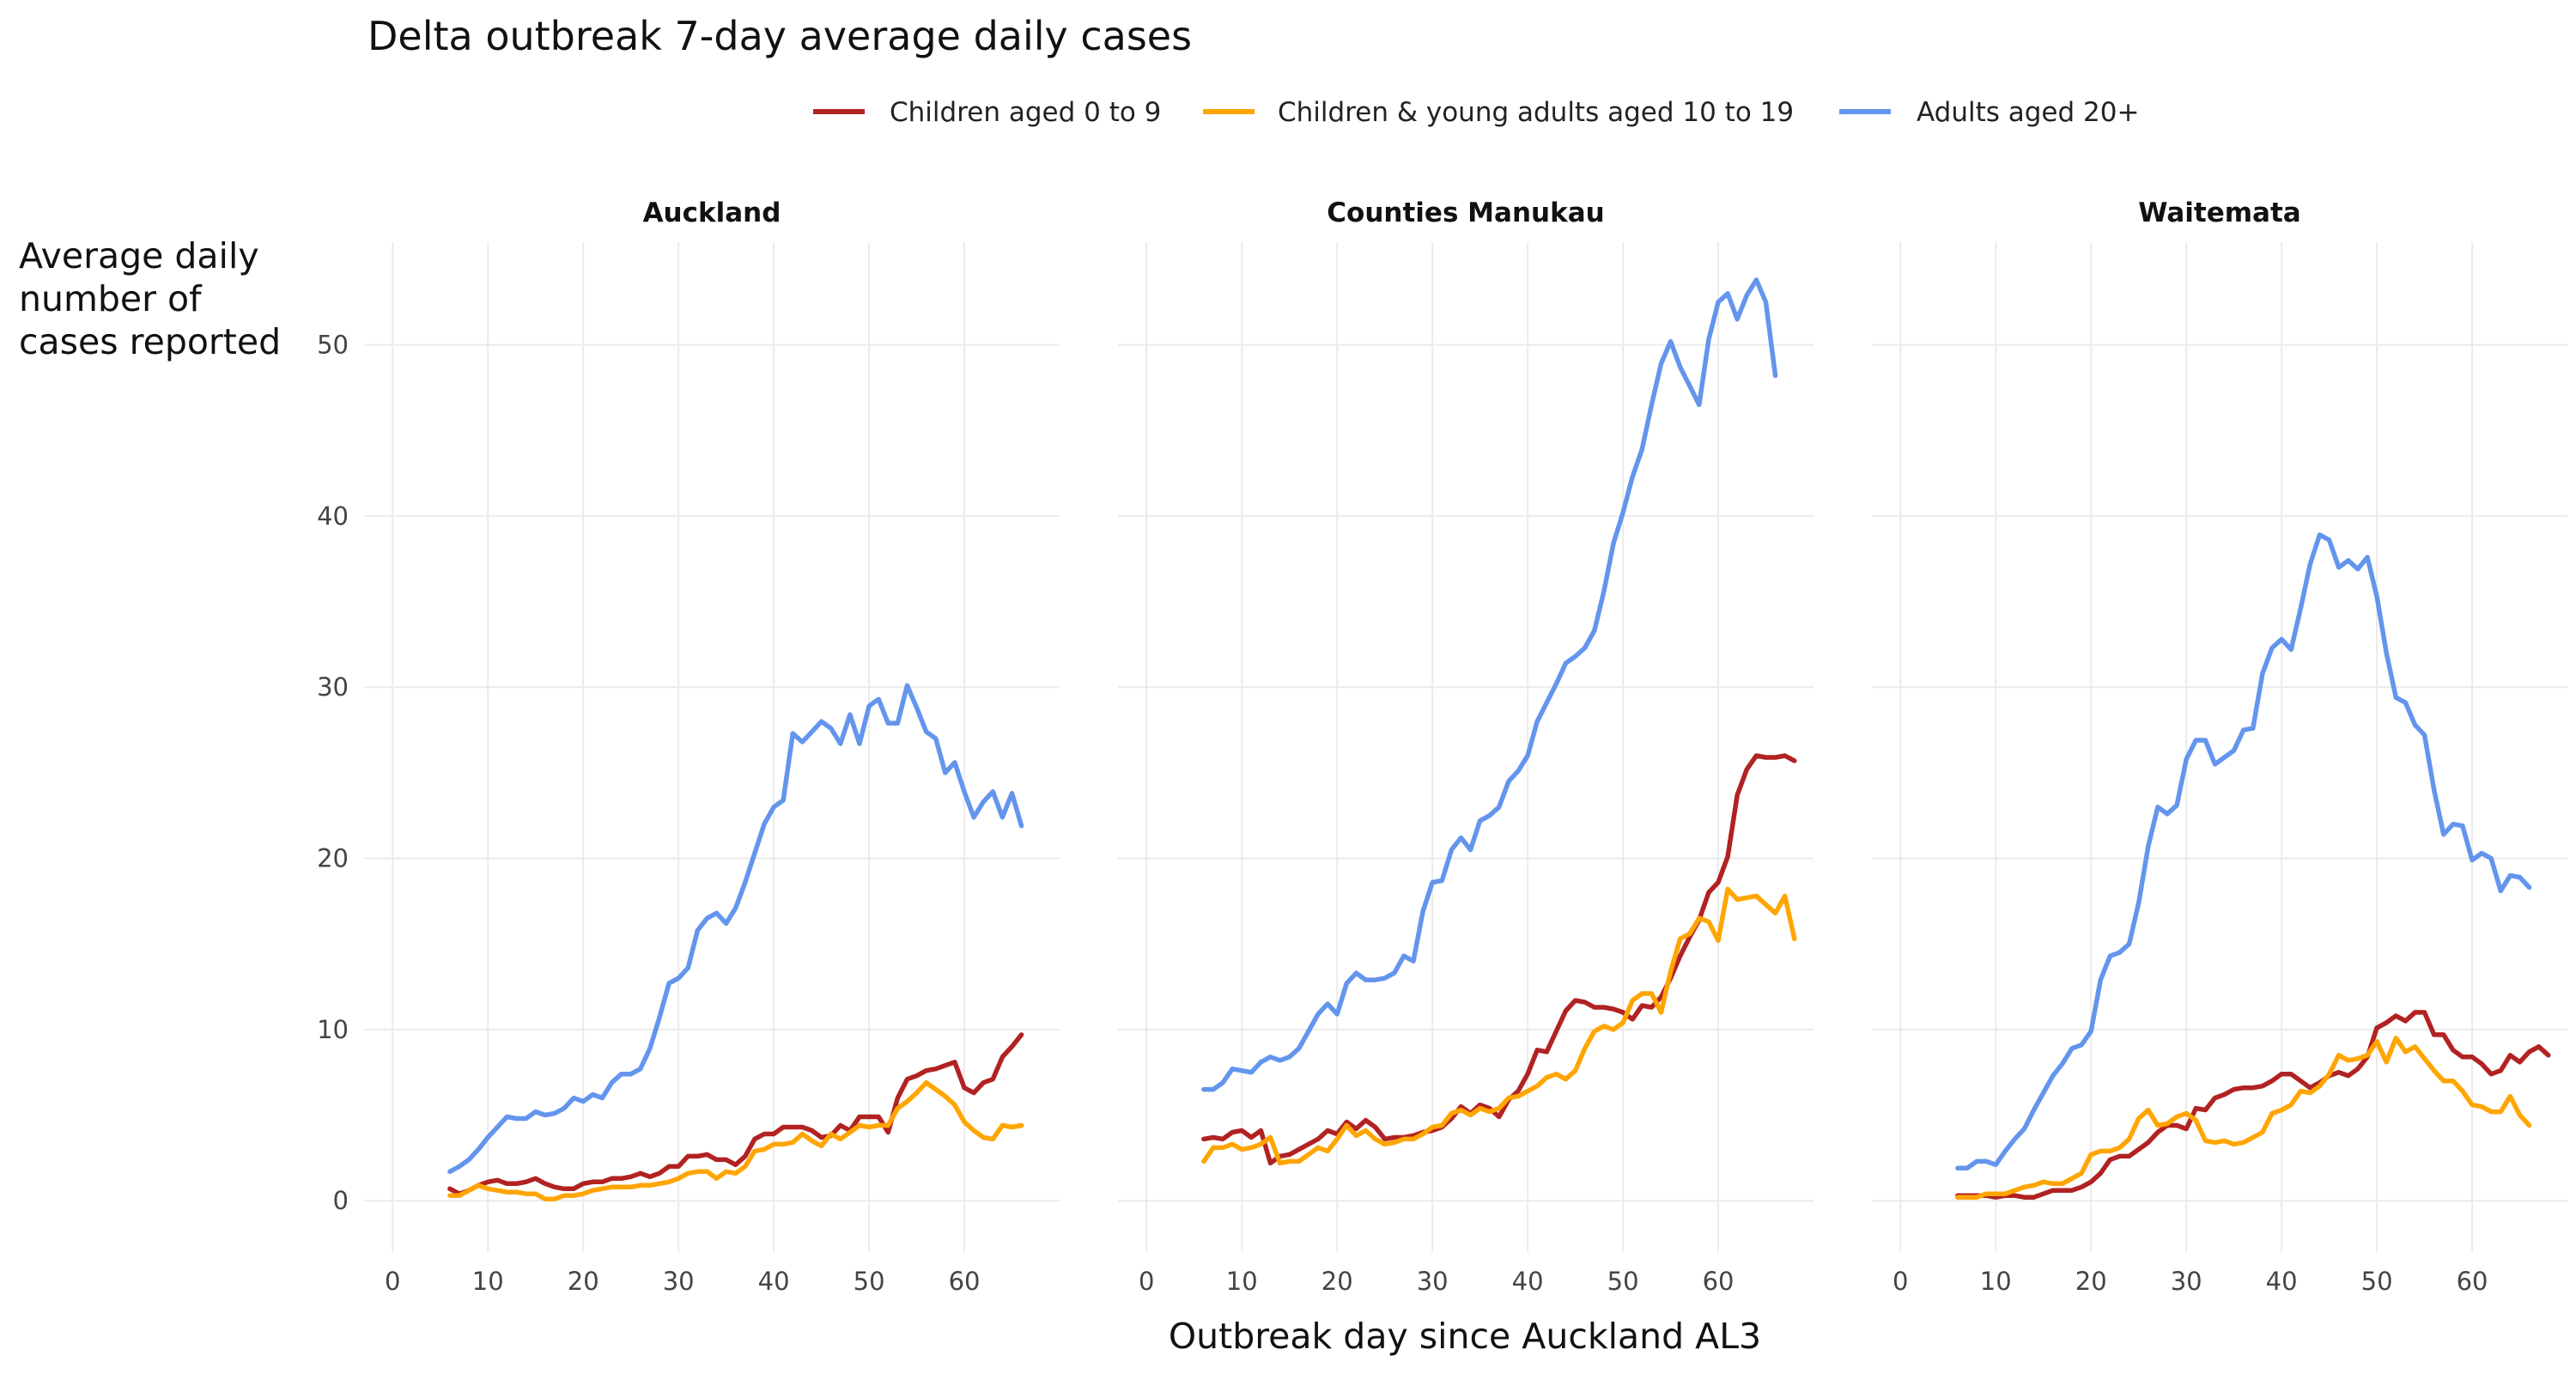 The height and width of the screenshot is (1374, 2576). I want to click on y-axis-title-line: number of, so click(111, 298).